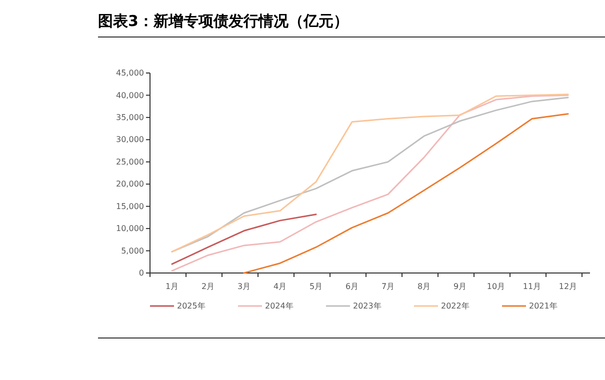 The image size is (605, 380). Describe the element at coordinates (191, 306) in the screenshot. I see `legend-label: 2025年` at that location.